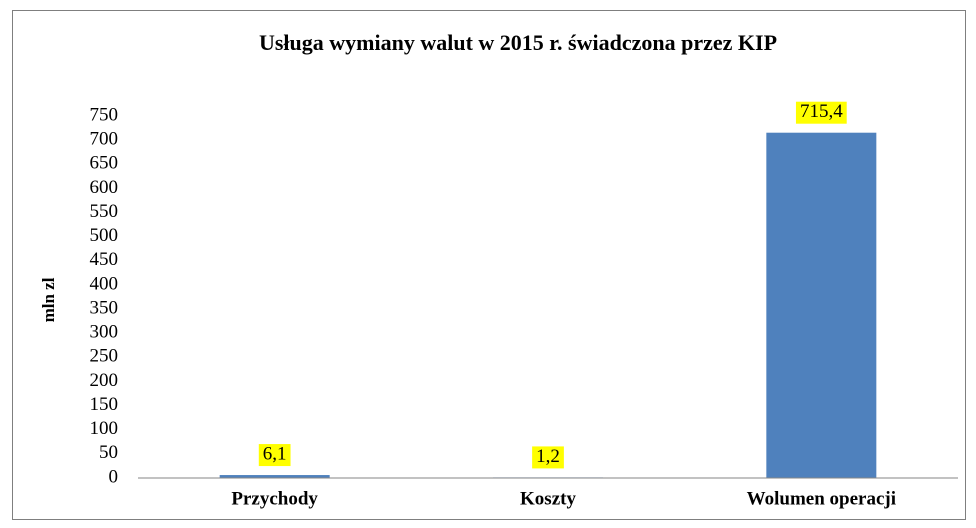  I want to click on y-tick-label: 500, so click(104, 235).